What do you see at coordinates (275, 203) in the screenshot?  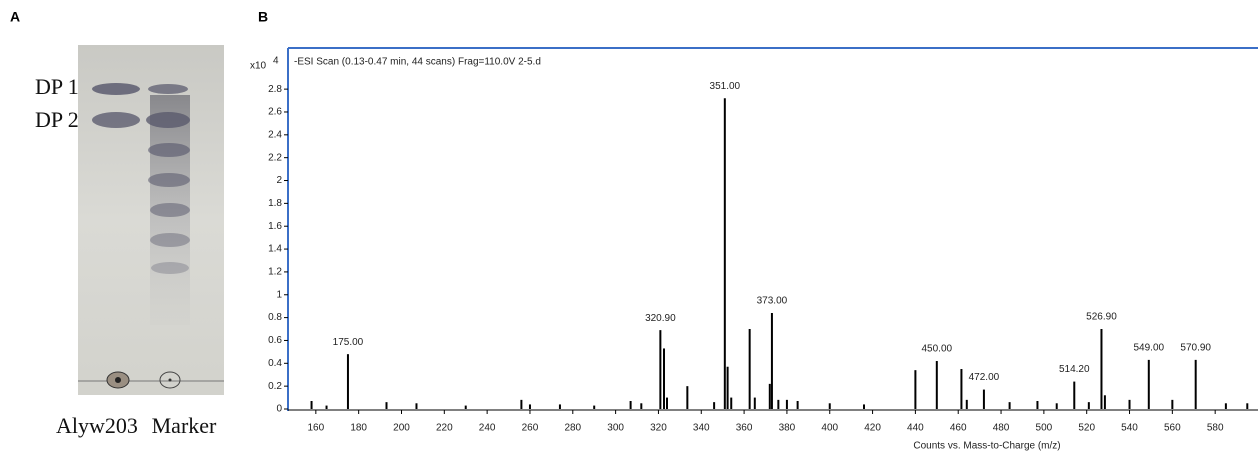 I see `y-tick-label: 1.8` at bounding box center [275, 203].